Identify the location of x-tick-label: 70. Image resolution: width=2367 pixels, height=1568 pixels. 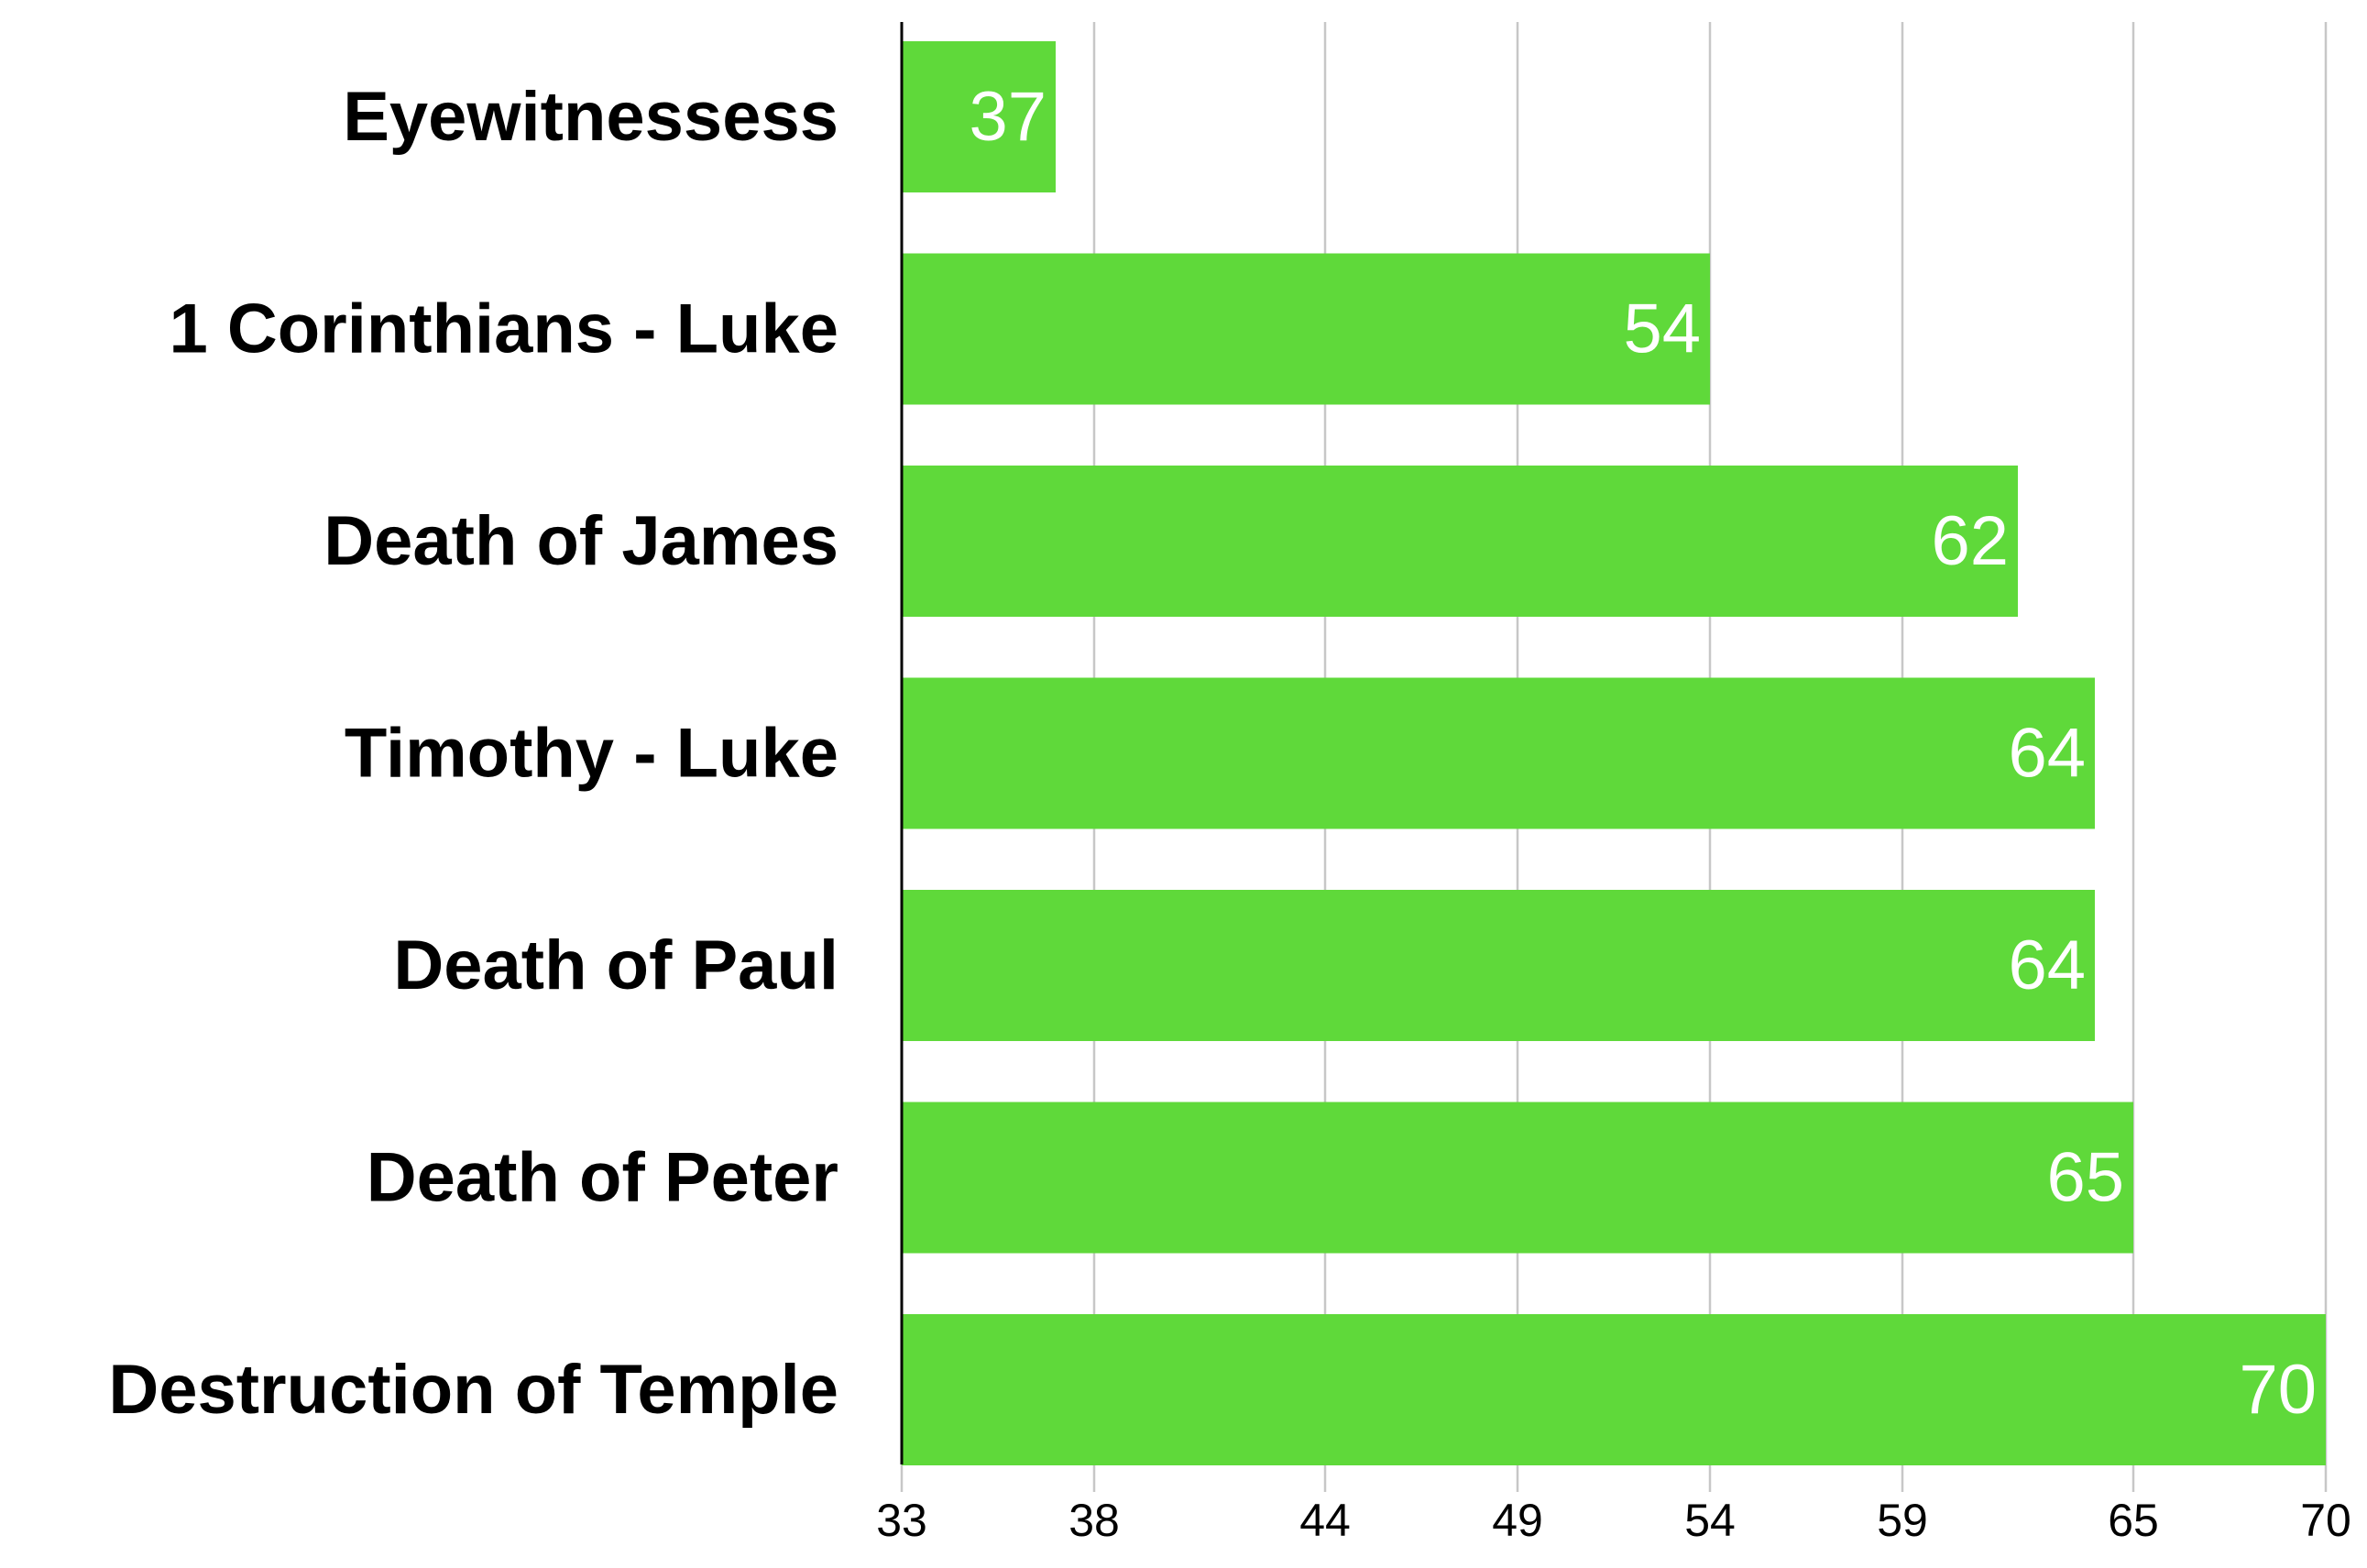
(2325, 1520).